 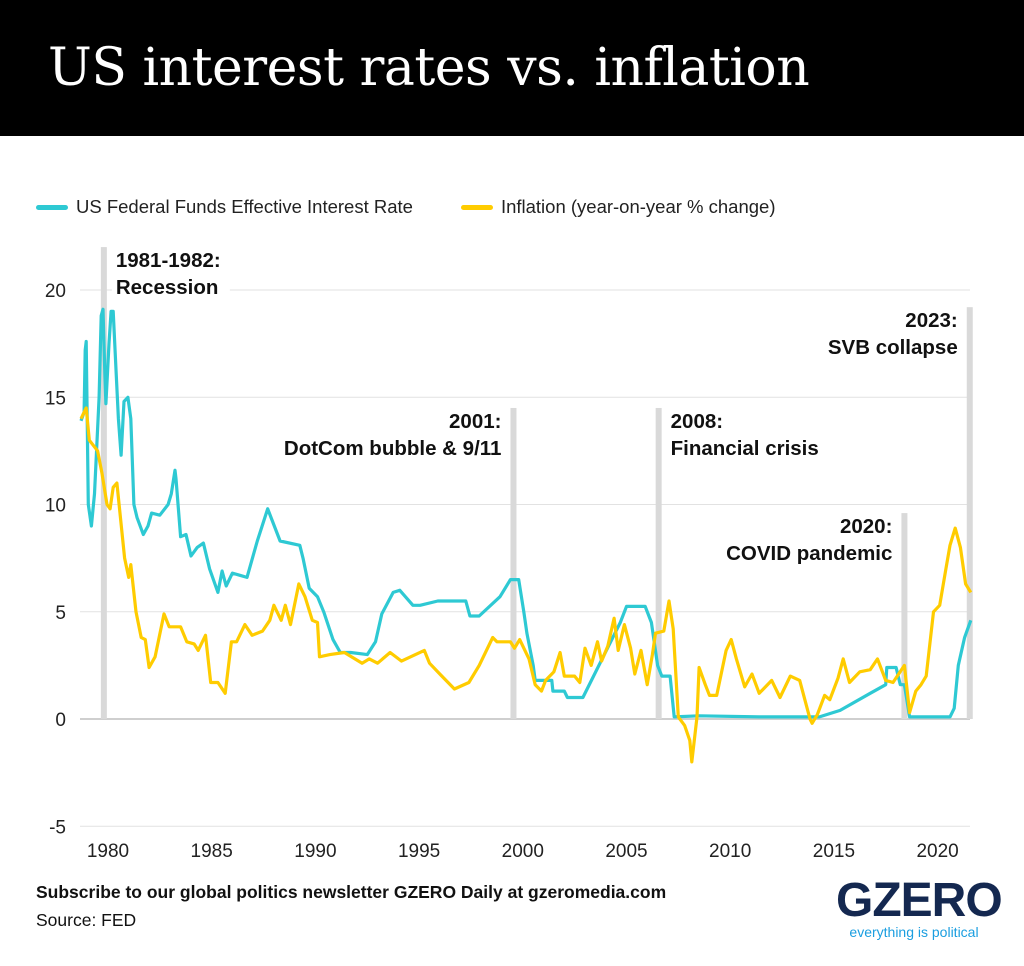 What do you see at coordinates (476, 207) in the screenshot?
I see `legend-swatch-inflation` at bounding box center [476, 207].